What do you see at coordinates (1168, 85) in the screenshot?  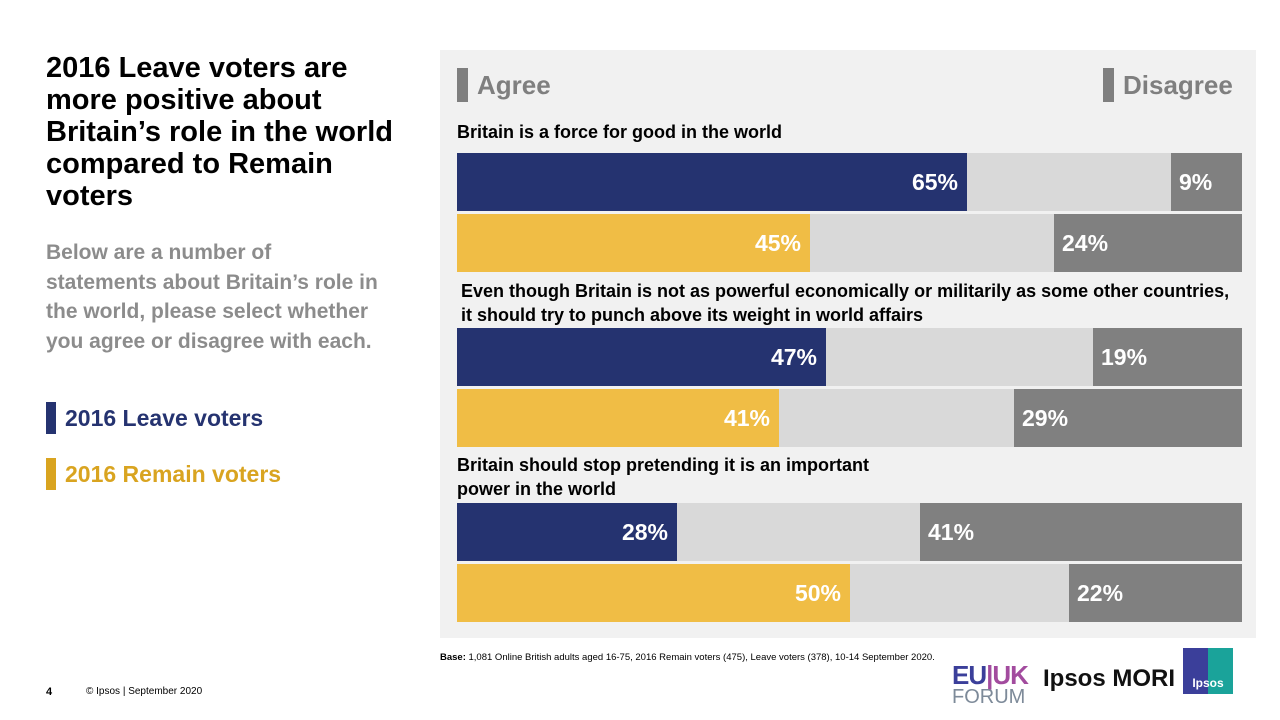 I see `disagree-header: Disagree` at bounding box center [1168, 85].